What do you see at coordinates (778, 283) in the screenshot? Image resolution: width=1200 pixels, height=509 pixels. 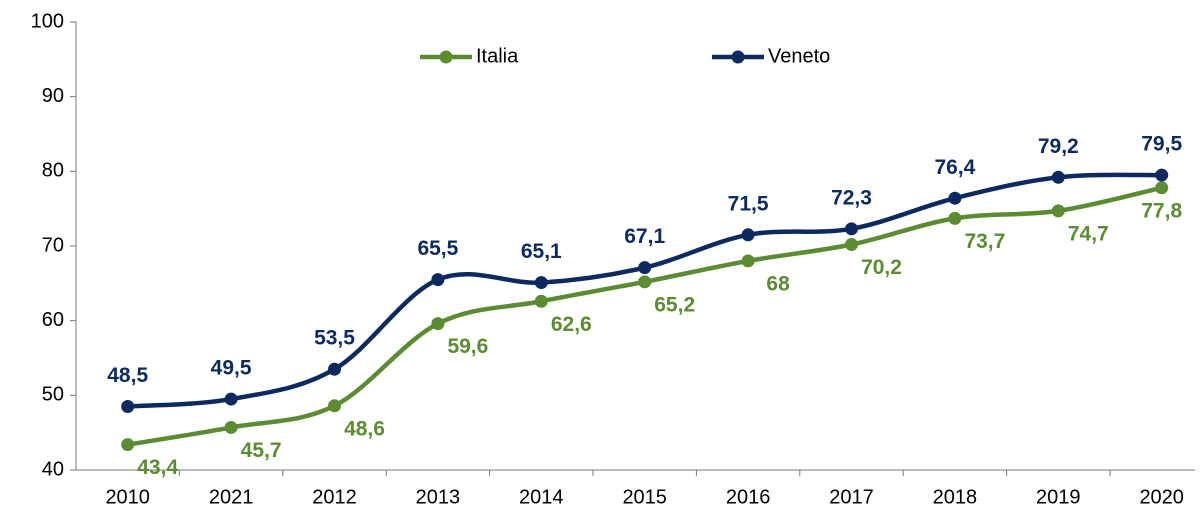 I see `data-label: 68` at bounding box center [778, 283].